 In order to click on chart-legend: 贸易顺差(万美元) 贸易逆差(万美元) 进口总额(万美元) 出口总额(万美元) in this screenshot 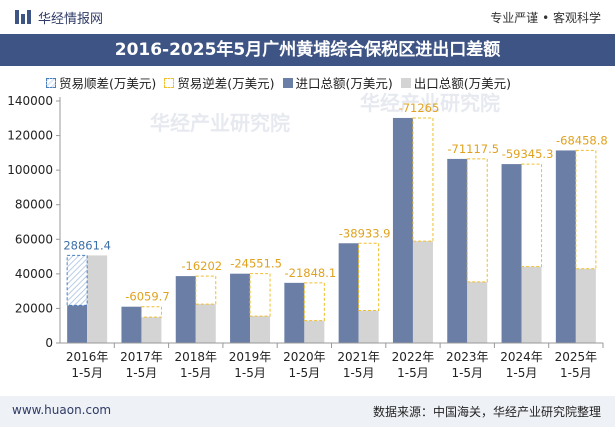, I will do `click(282, 82)`.